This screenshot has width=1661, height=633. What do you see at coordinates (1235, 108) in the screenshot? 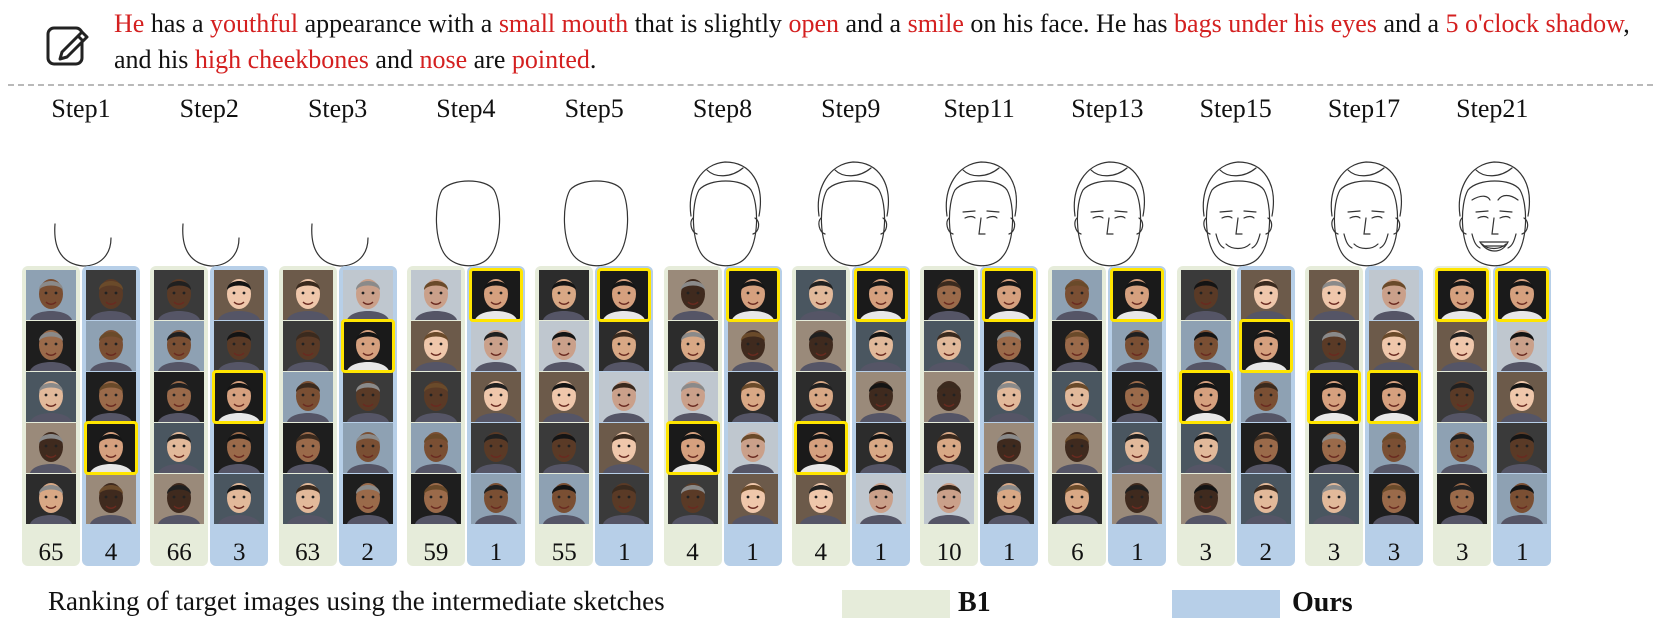
I see `step-label: Step15` at bounding box center [1235, 108].